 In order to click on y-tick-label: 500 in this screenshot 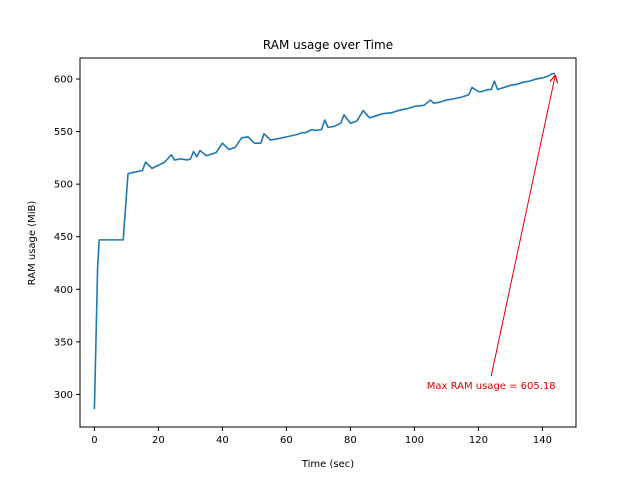, I will do `click(63, 185)`.